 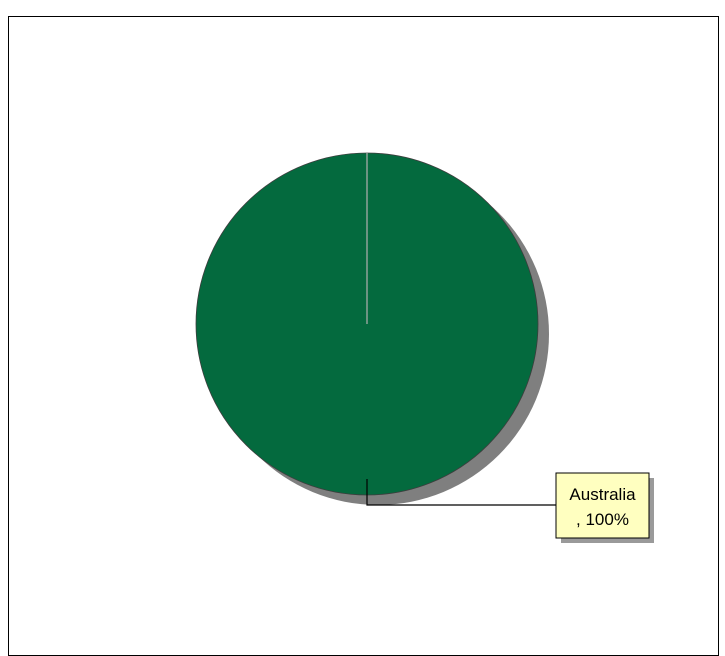 What do you see at coordinates (602, 519) in the screenshot?
I see `data-label-line-2: , 100%` at bounding box center [602, 519].